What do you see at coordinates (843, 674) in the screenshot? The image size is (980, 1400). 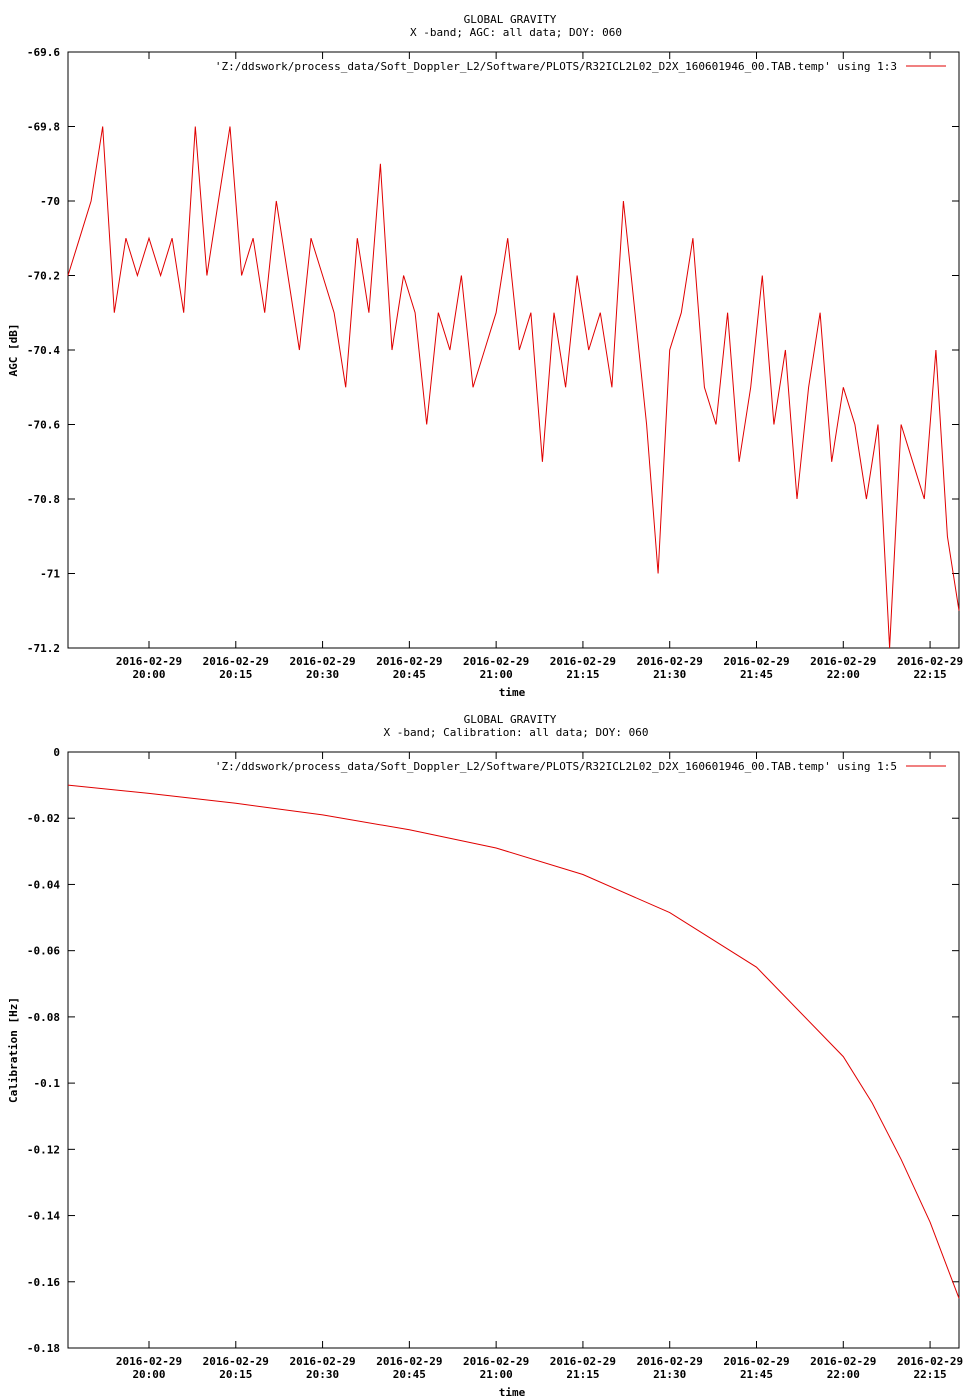 I see `agc-x-tick-time: 22:00` at bounding box center [843, 674].